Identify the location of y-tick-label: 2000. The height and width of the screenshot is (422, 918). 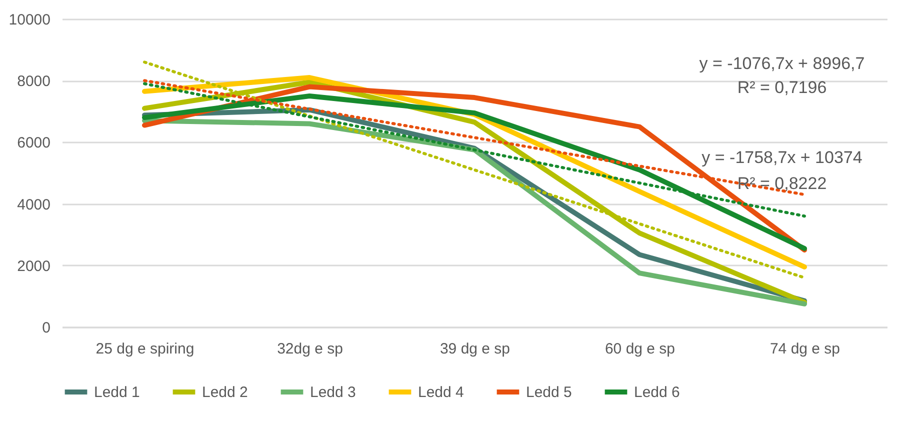
(33, 266).